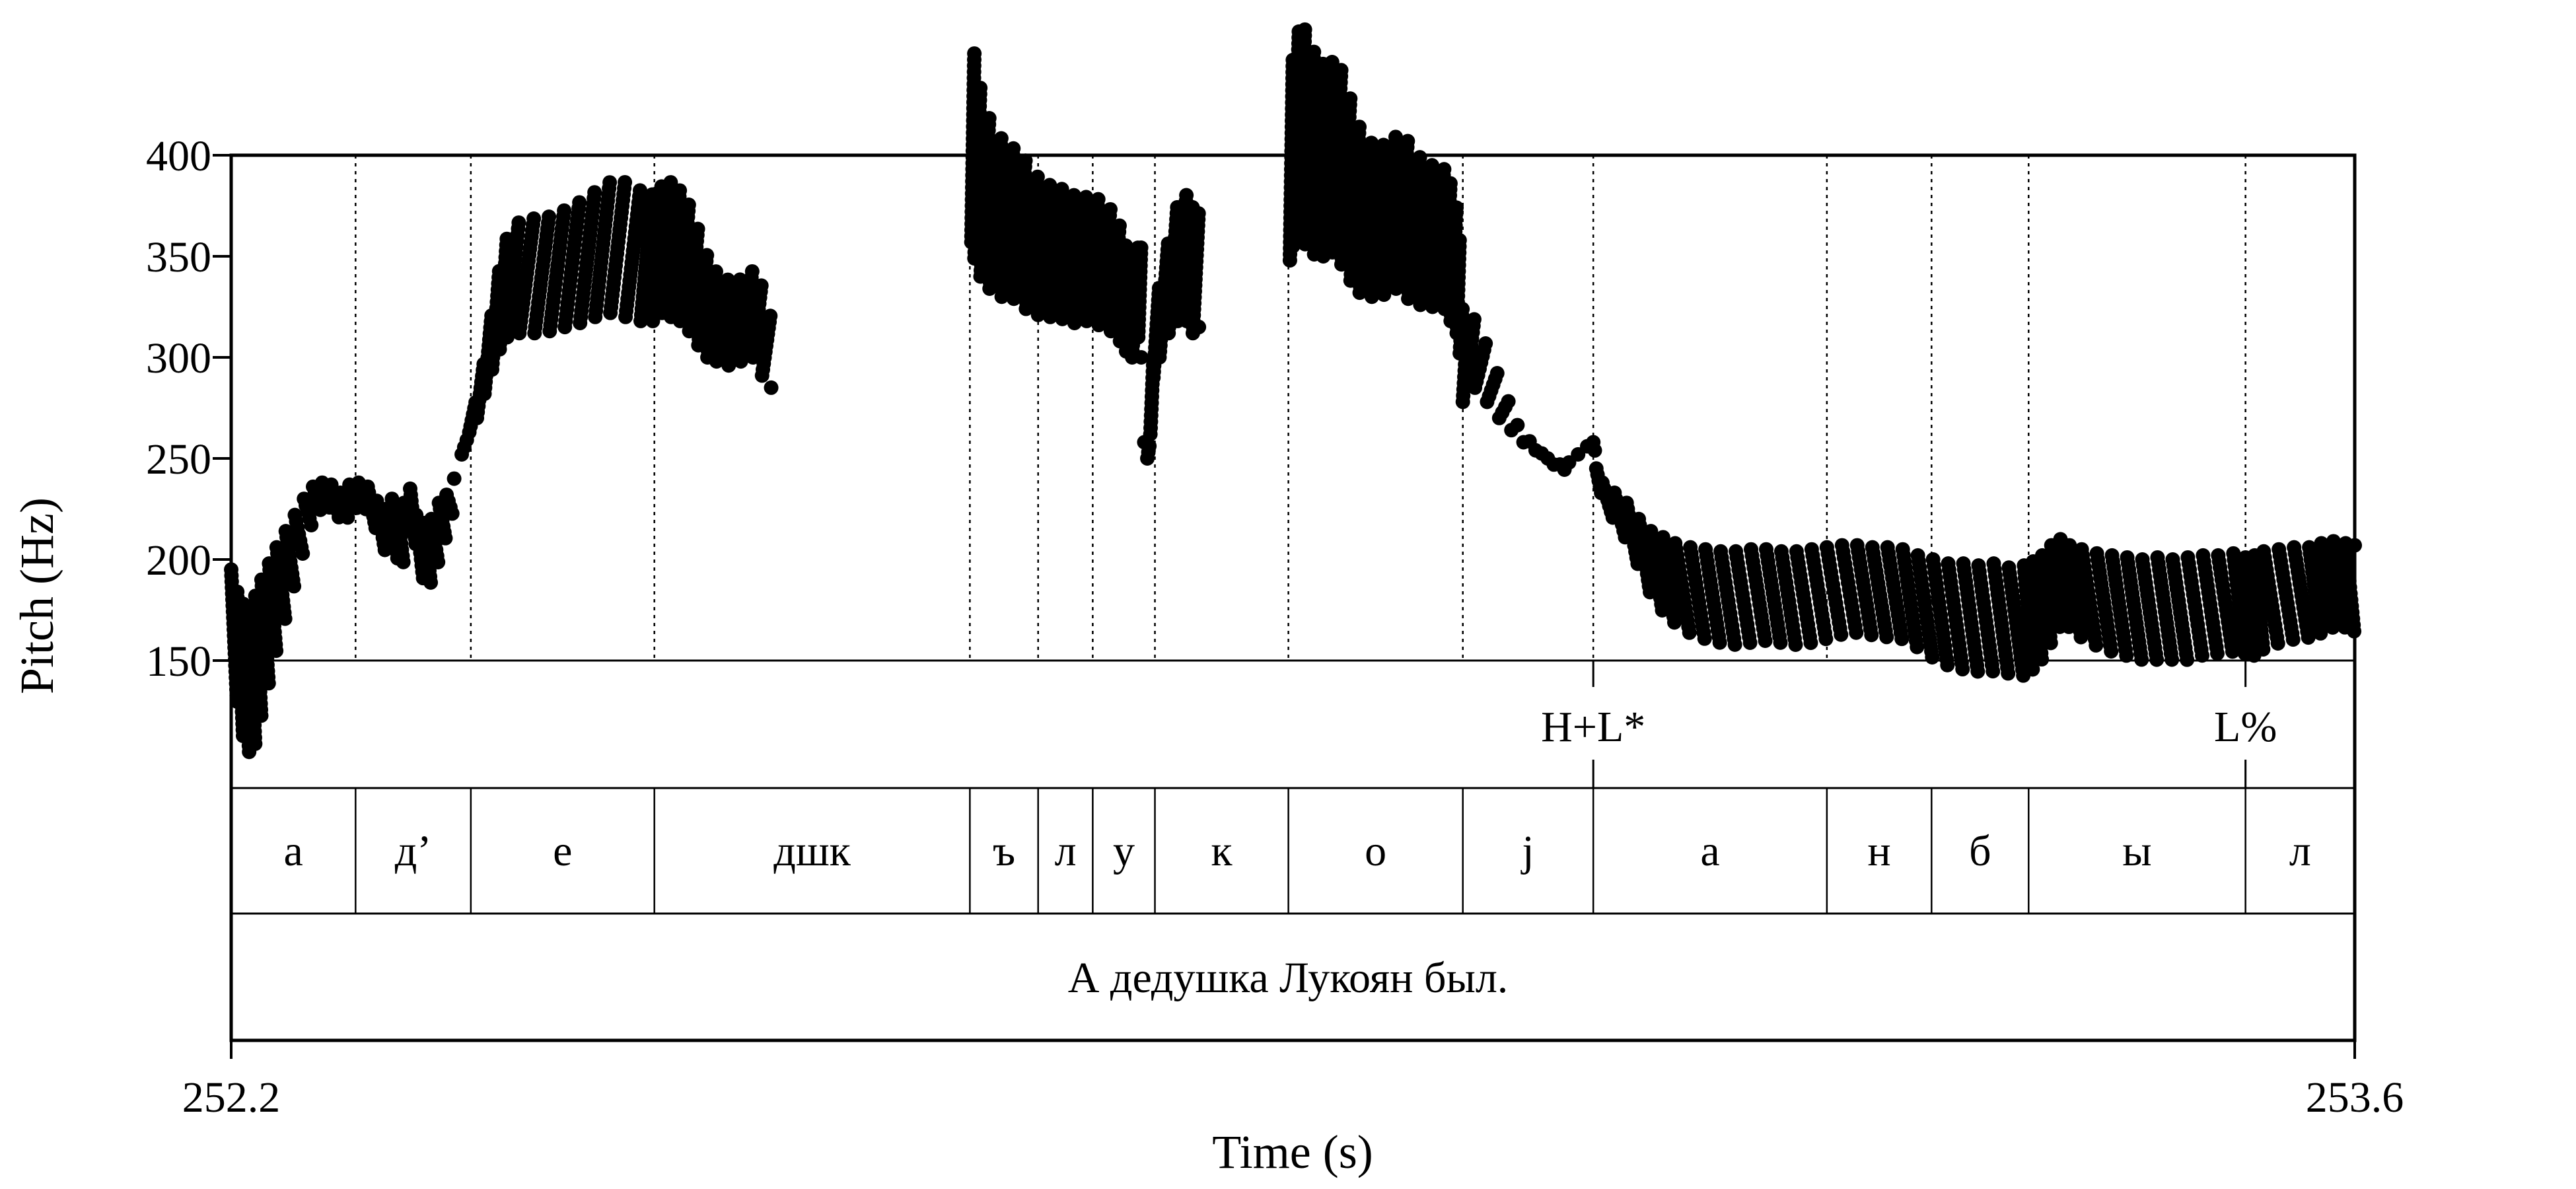 Image resolution: width=2576 pixels, height=1189 pixels. Describe the element at coordinates (1004, 851) in the screenshot. I see `segment-label: ъ` at that location.